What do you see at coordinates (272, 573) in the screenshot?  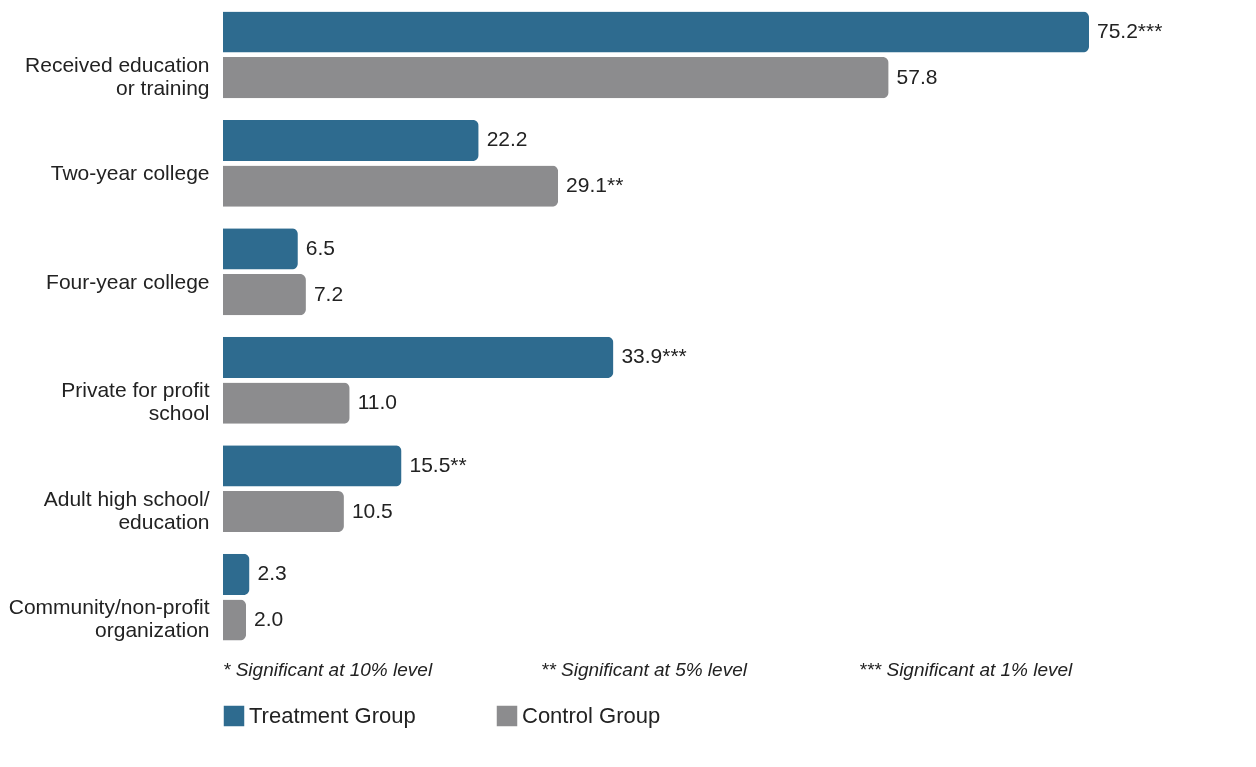 I see `data-label: 2.3` at bounding box center [272, 573].